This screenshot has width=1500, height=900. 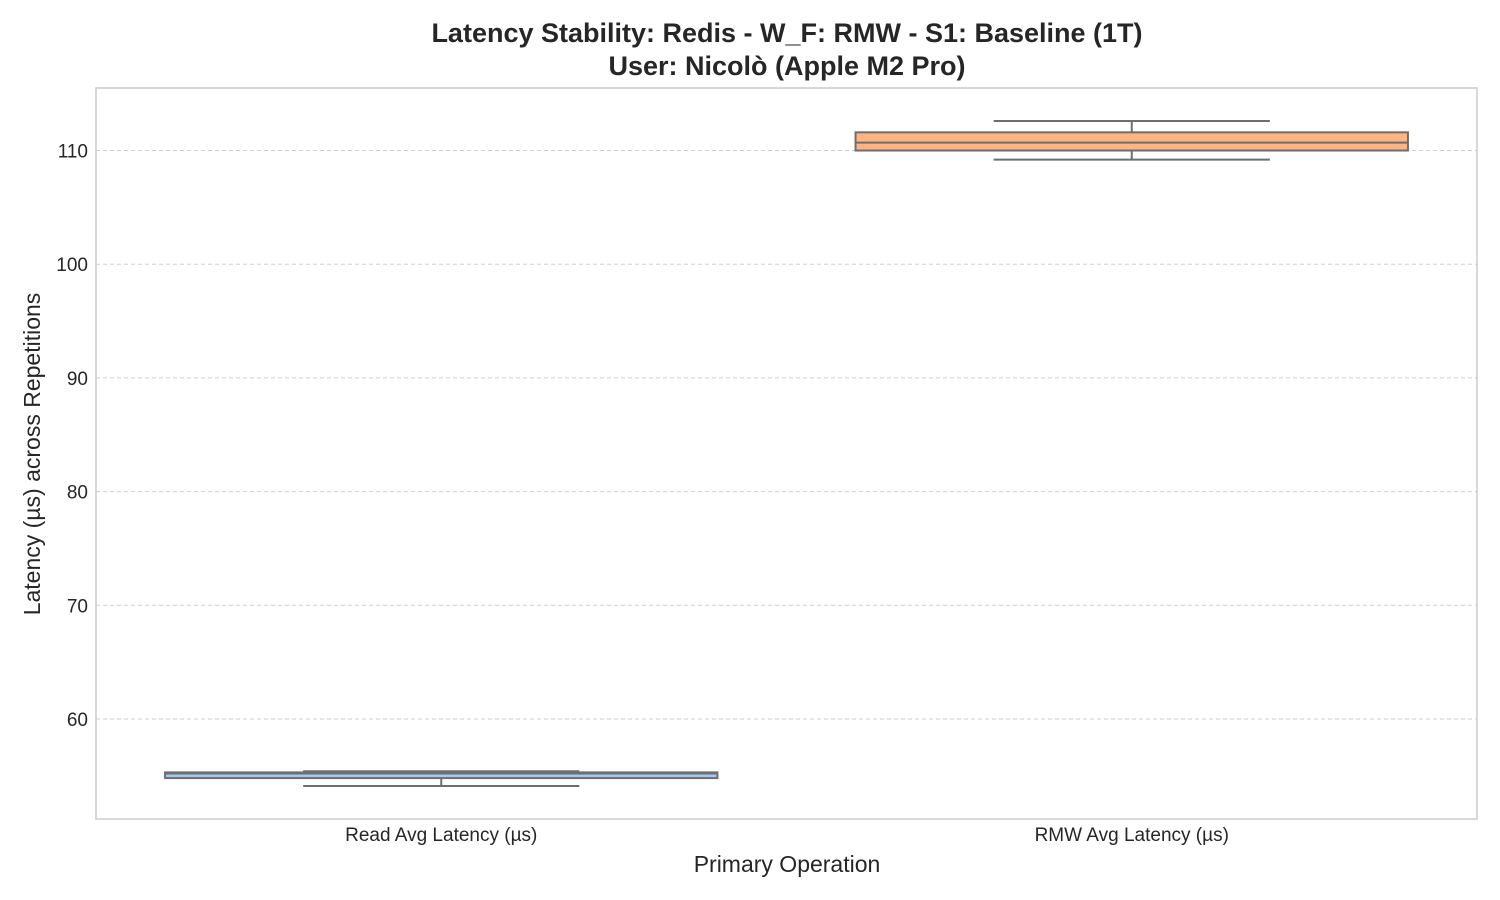 What do you see at coordinates (77, 720) in the screenshot?
I see `y-tick-label-60: 60` at bounding box center [77, 720].